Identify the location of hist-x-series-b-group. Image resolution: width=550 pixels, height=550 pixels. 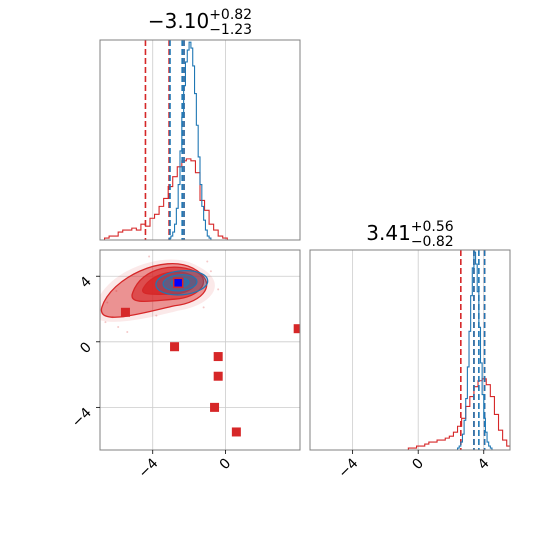
(200, 140).